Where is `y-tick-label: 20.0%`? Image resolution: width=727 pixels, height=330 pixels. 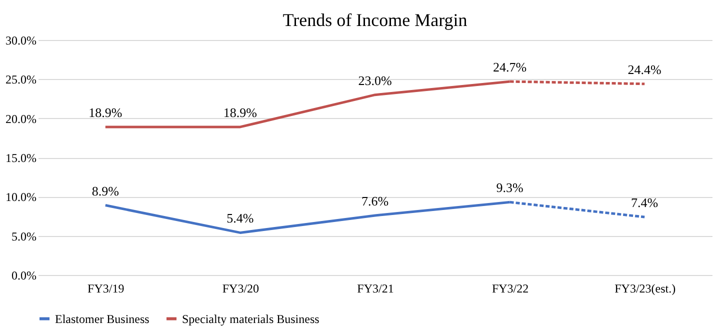 y-tick-label: 20.0% is located at coordinates (21, 119).